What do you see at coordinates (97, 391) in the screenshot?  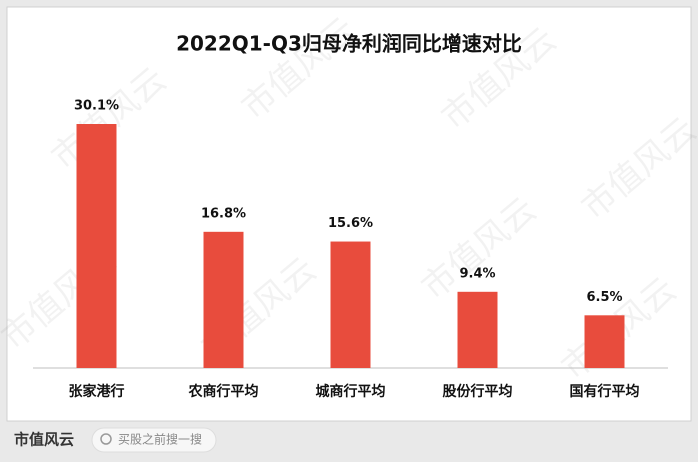 I see `x-tick-label: 张家港行` at bounding box center [97, 391].